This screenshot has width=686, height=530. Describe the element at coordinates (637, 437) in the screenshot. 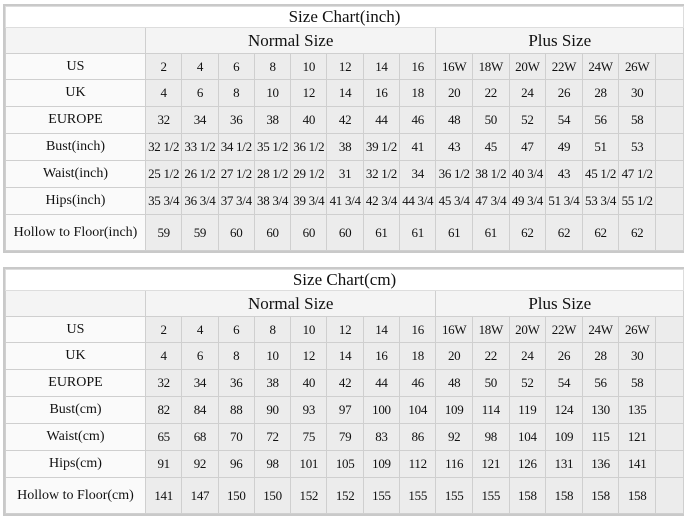

I see `size-cell: 121` at that location.